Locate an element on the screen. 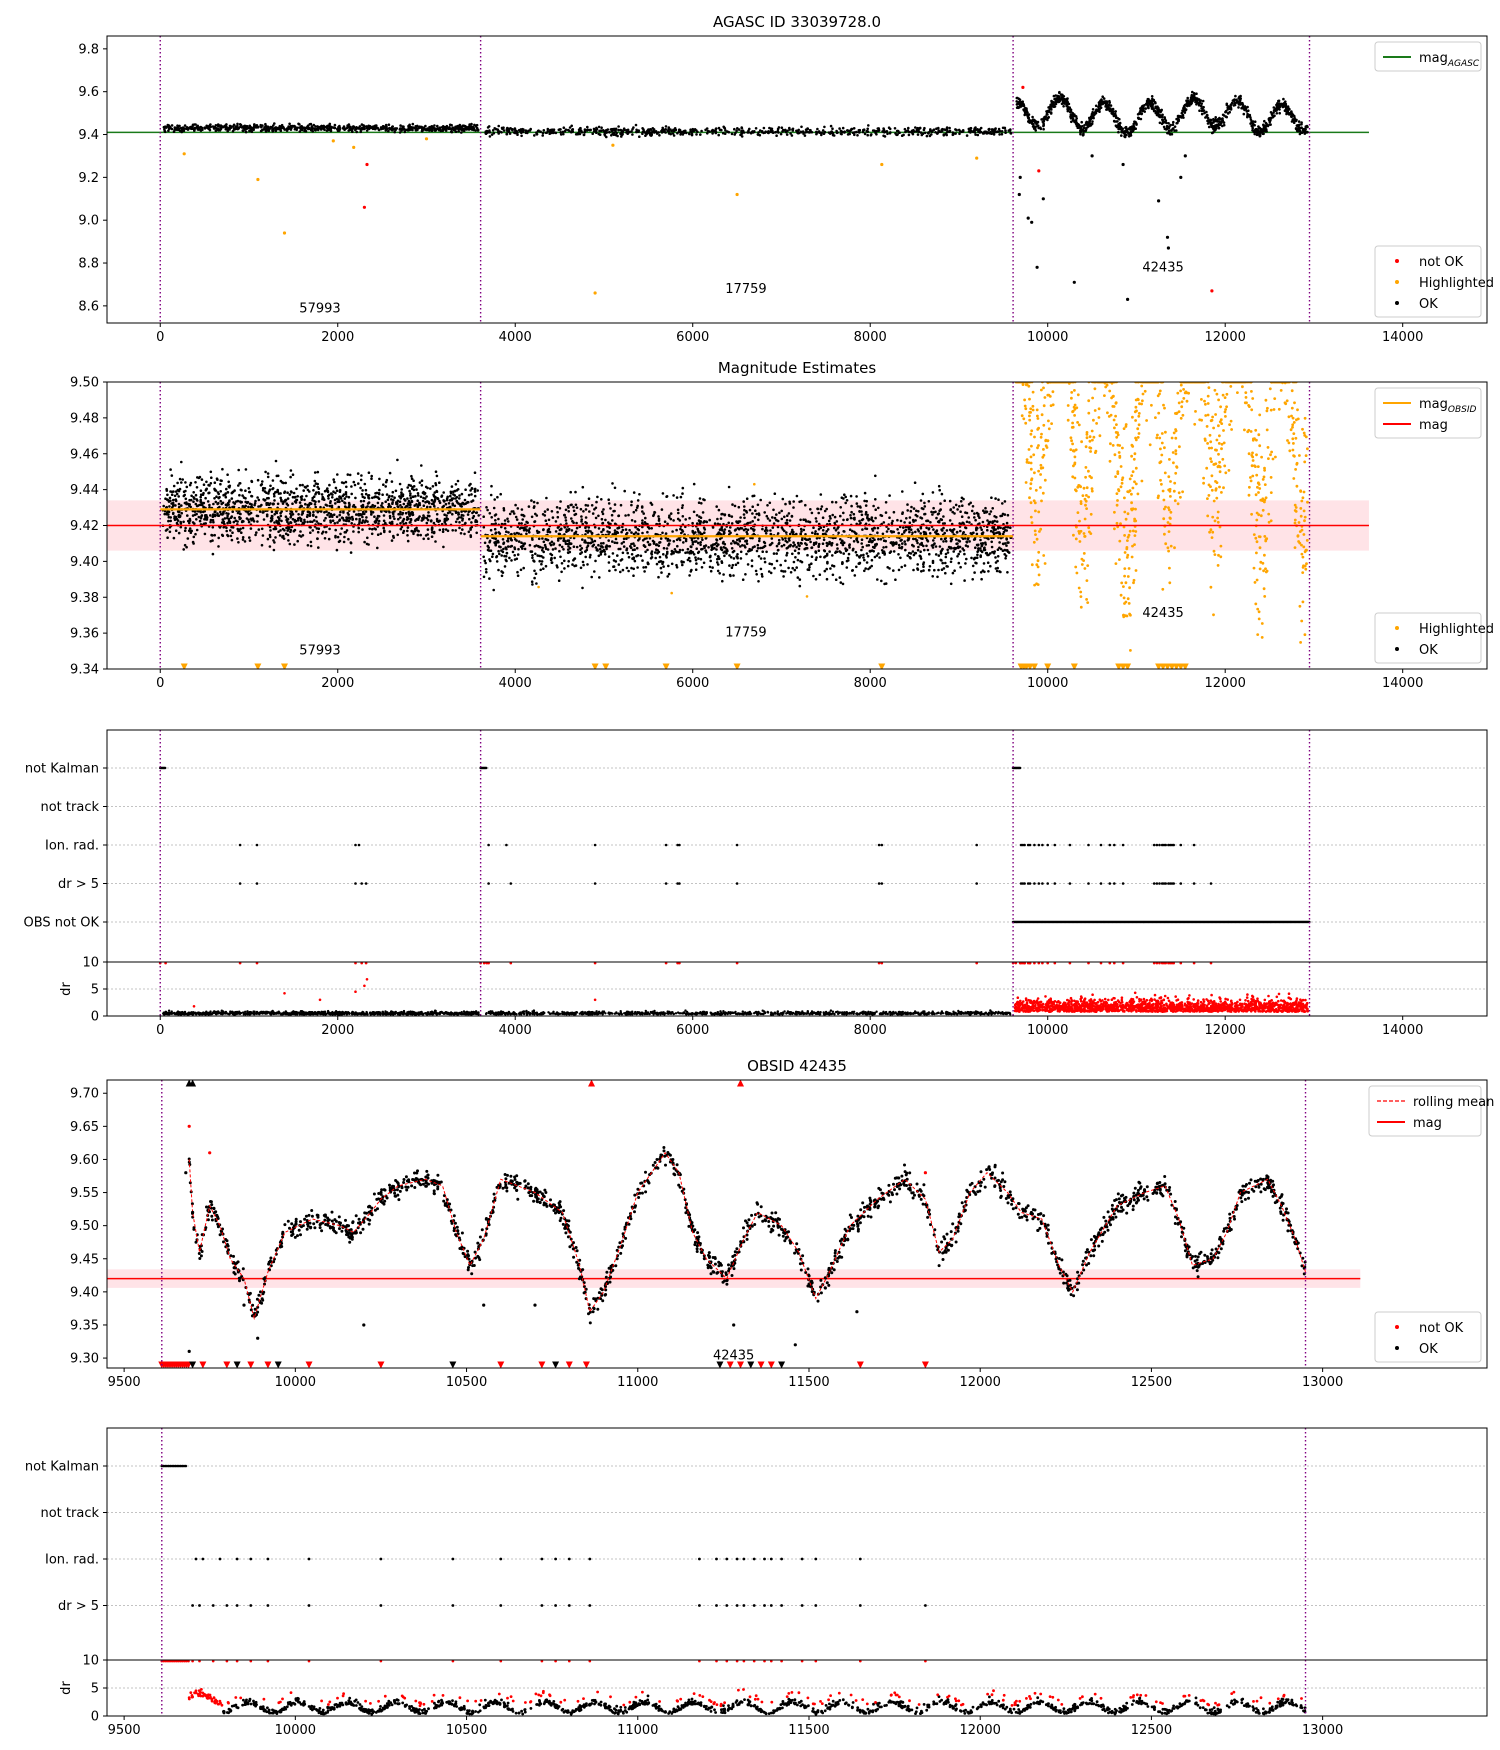 This screenshot has width=1500, height=1750. y-tick-label: 8.8 is located at coordinates (88, 264).